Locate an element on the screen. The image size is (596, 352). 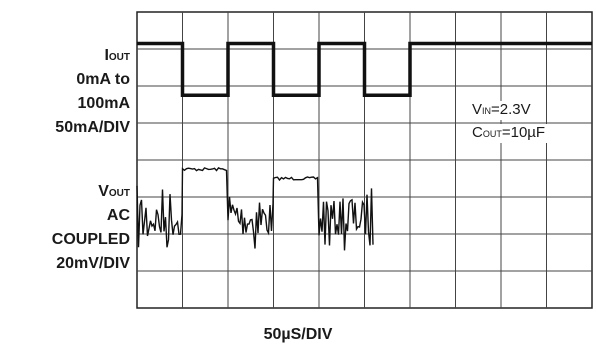
annotation-cout-main: C is located at coordinates (477, 132).